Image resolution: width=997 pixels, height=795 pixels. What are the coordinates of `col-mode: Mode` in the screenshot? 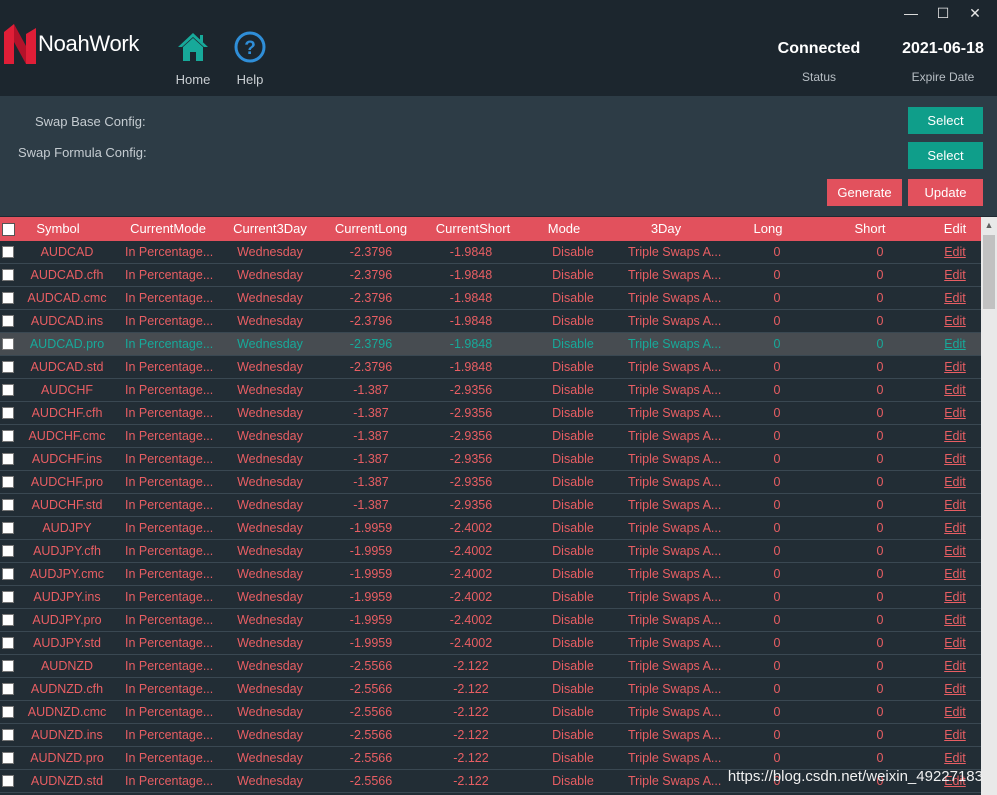 It's located at (564, 228).